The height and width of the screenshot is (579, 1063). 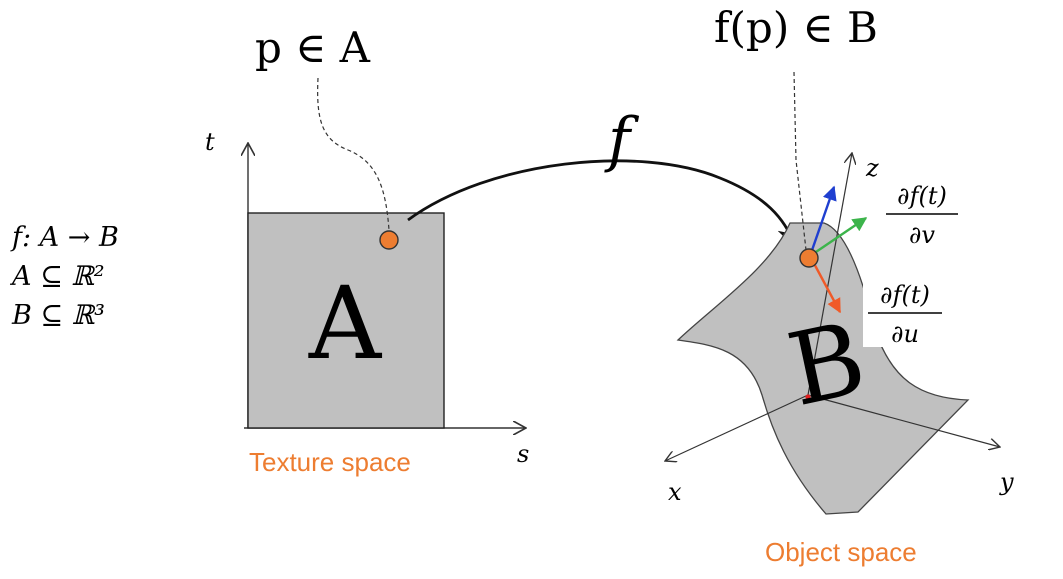 What do you see at coordinates (1006, 482) in the screenshot?
I see `object-axis-y-label: y` at bounding box center [1006, 482].